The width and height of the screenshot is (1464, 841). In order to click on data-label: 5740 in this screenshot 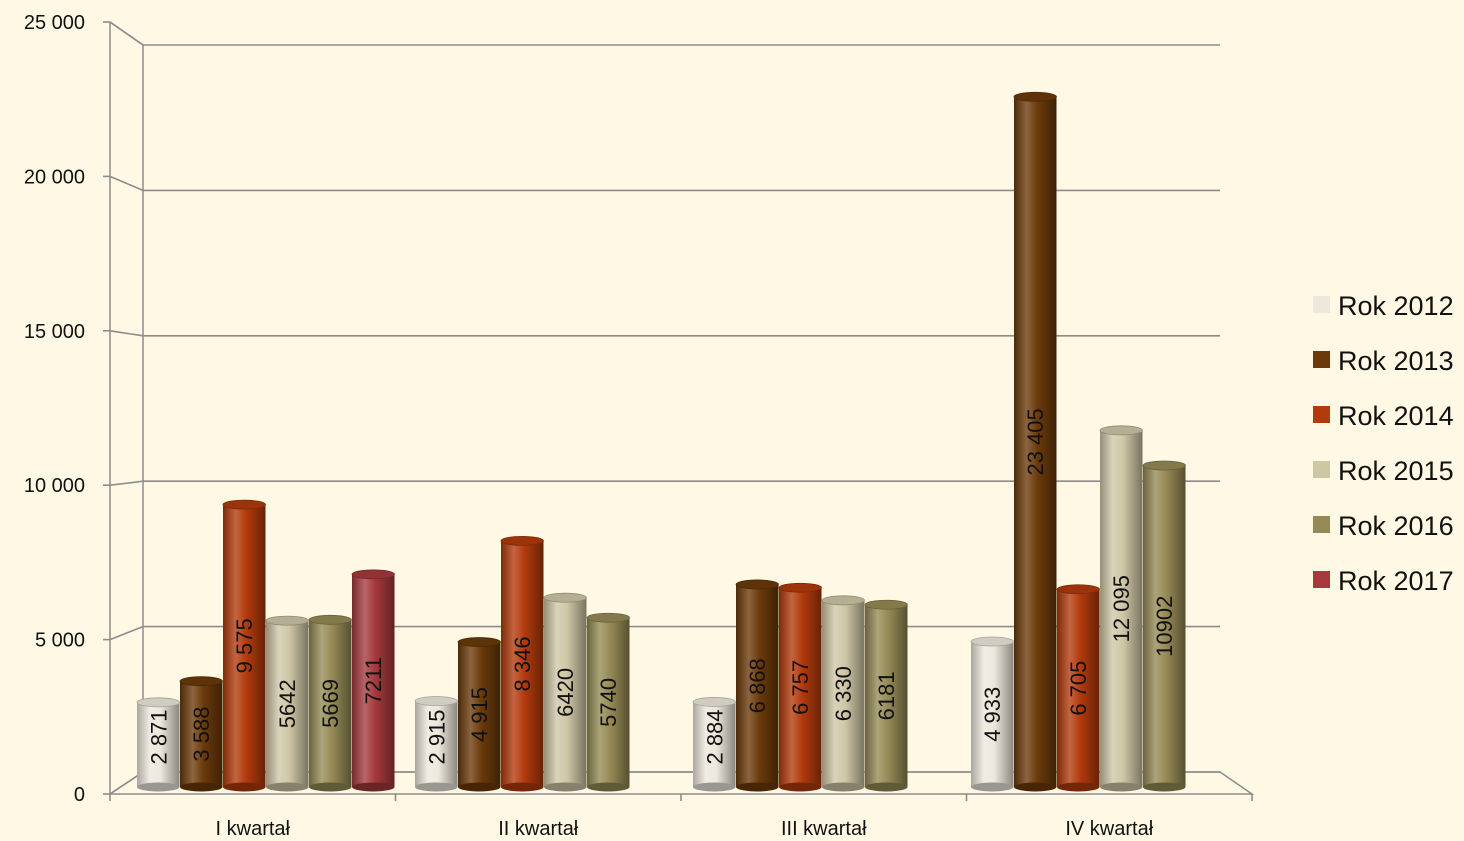, I will do `click(608, 702)`.